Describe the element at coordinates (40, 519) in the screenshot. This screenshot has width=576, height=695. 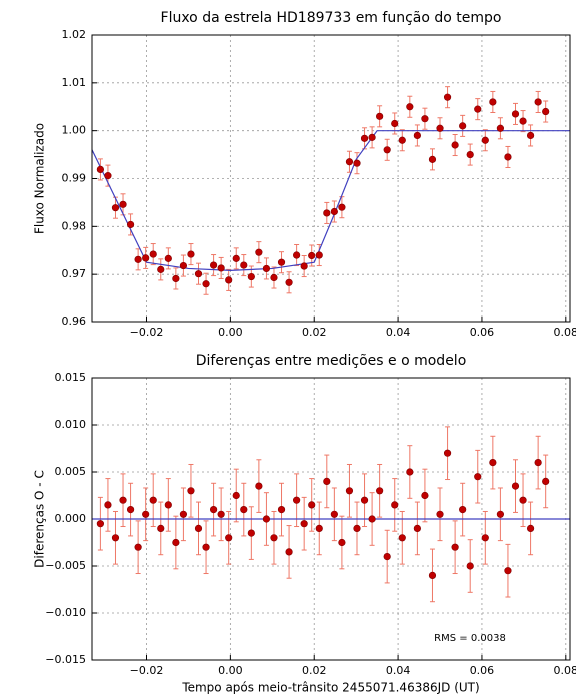
I see `y-axis-label: Diferenças O - C` at that location.